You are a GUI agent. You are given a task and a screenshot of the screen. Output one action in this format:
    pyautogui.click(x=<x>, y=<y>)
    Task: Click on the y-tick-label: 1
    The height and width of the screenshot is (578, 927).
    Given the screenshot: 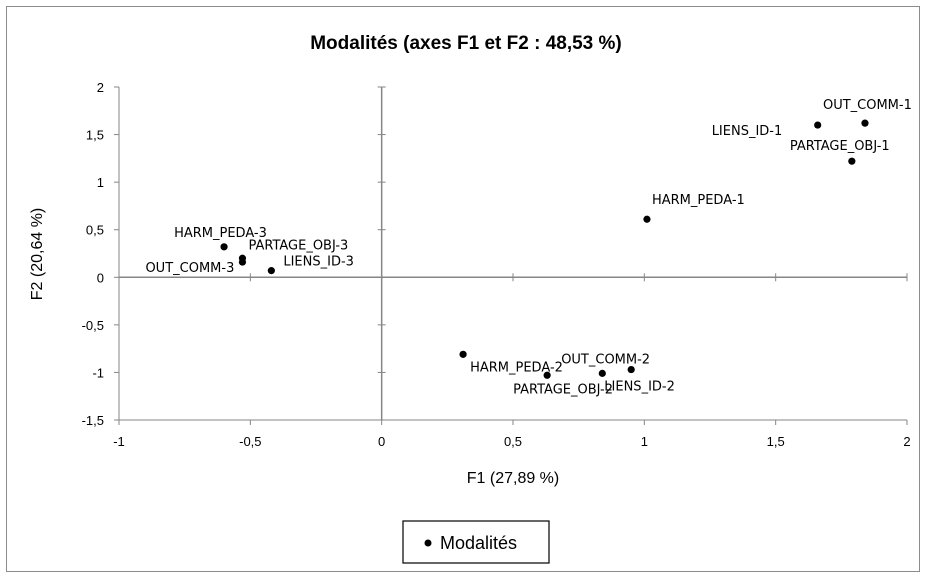 What is the action you would take?
    pyautogui.click(x=100, y=182)
    